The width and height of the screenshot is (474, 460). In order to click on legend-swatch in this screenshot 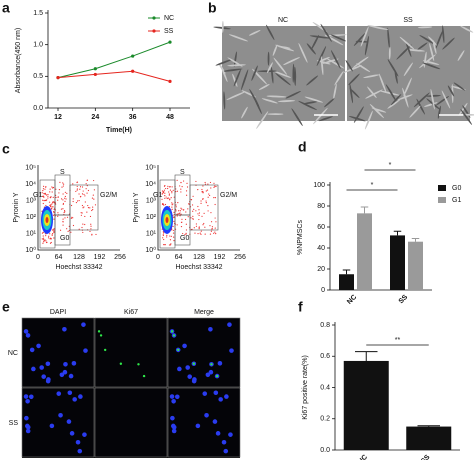, I will do `click(442, 188)`.